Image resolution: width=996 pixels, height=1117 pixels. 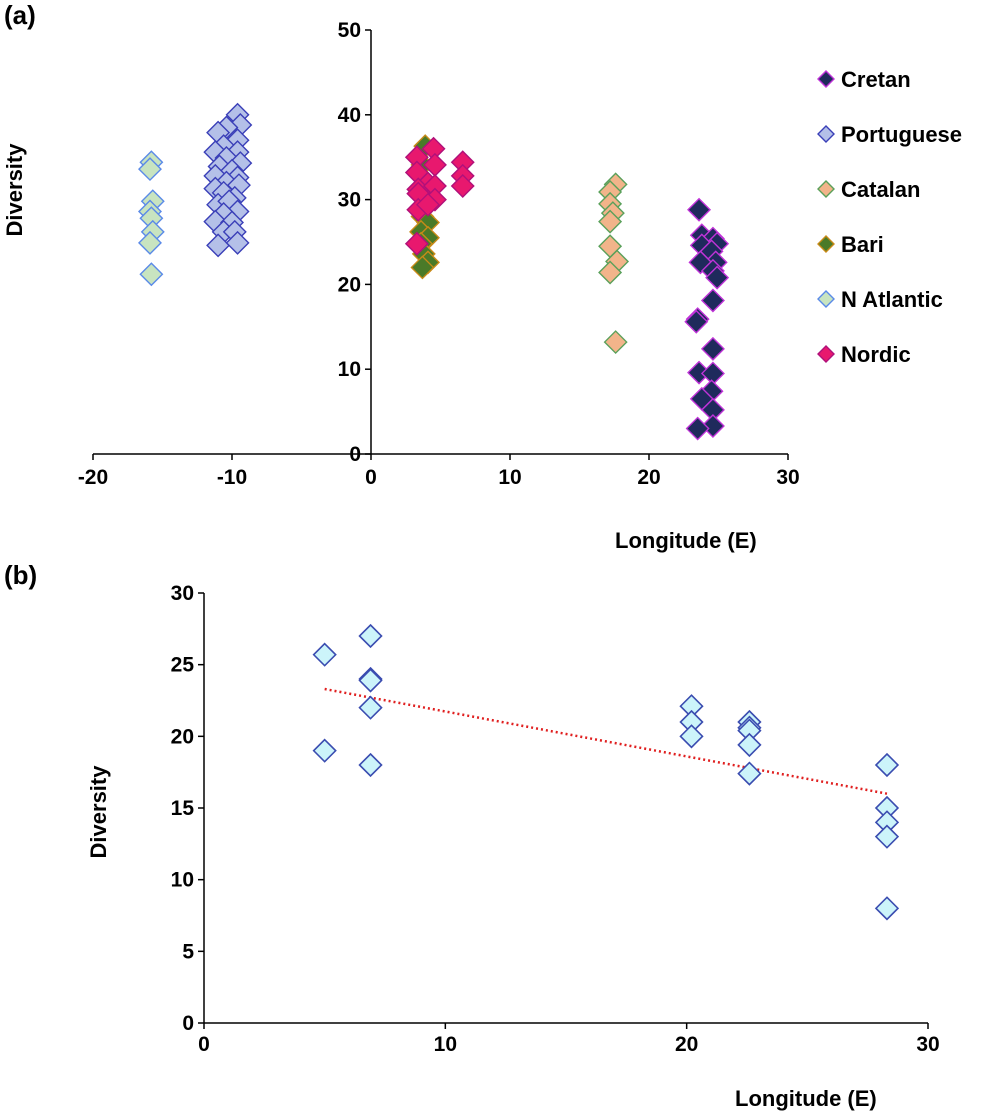 What do you see at coordinates (183, 665) in the screenshot?
I see `y-tick-label: 25` at bounding box center [183, 665].